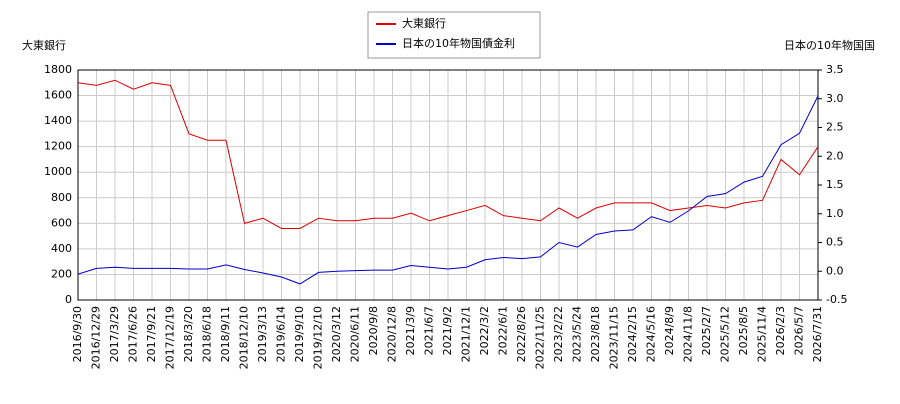 The height and width of the screenshot is (404, 900). Describe the element at coordinates (77, 334) in the screenshot. I see `x-tick-label: 2016/9/30` at that location.